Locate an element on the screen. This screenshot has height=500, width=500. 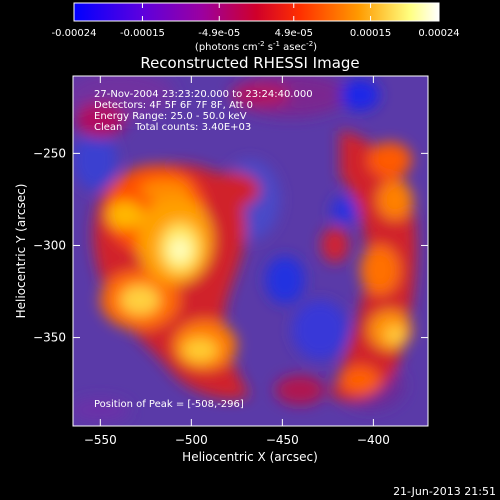
x-tick-label: −450 is located at coordinates (282, 440).